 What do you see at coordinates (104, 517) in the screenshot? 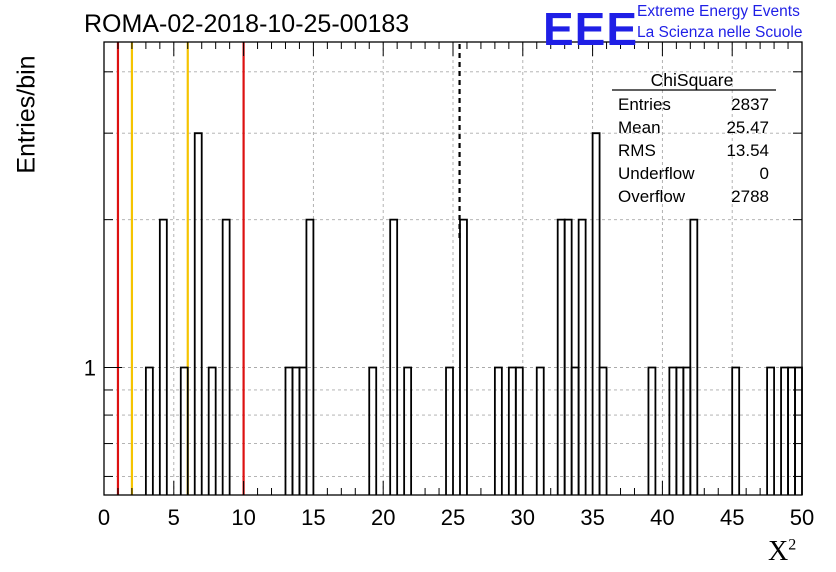
I see `x-tick-label: 0` at bounding box center [104, 517].